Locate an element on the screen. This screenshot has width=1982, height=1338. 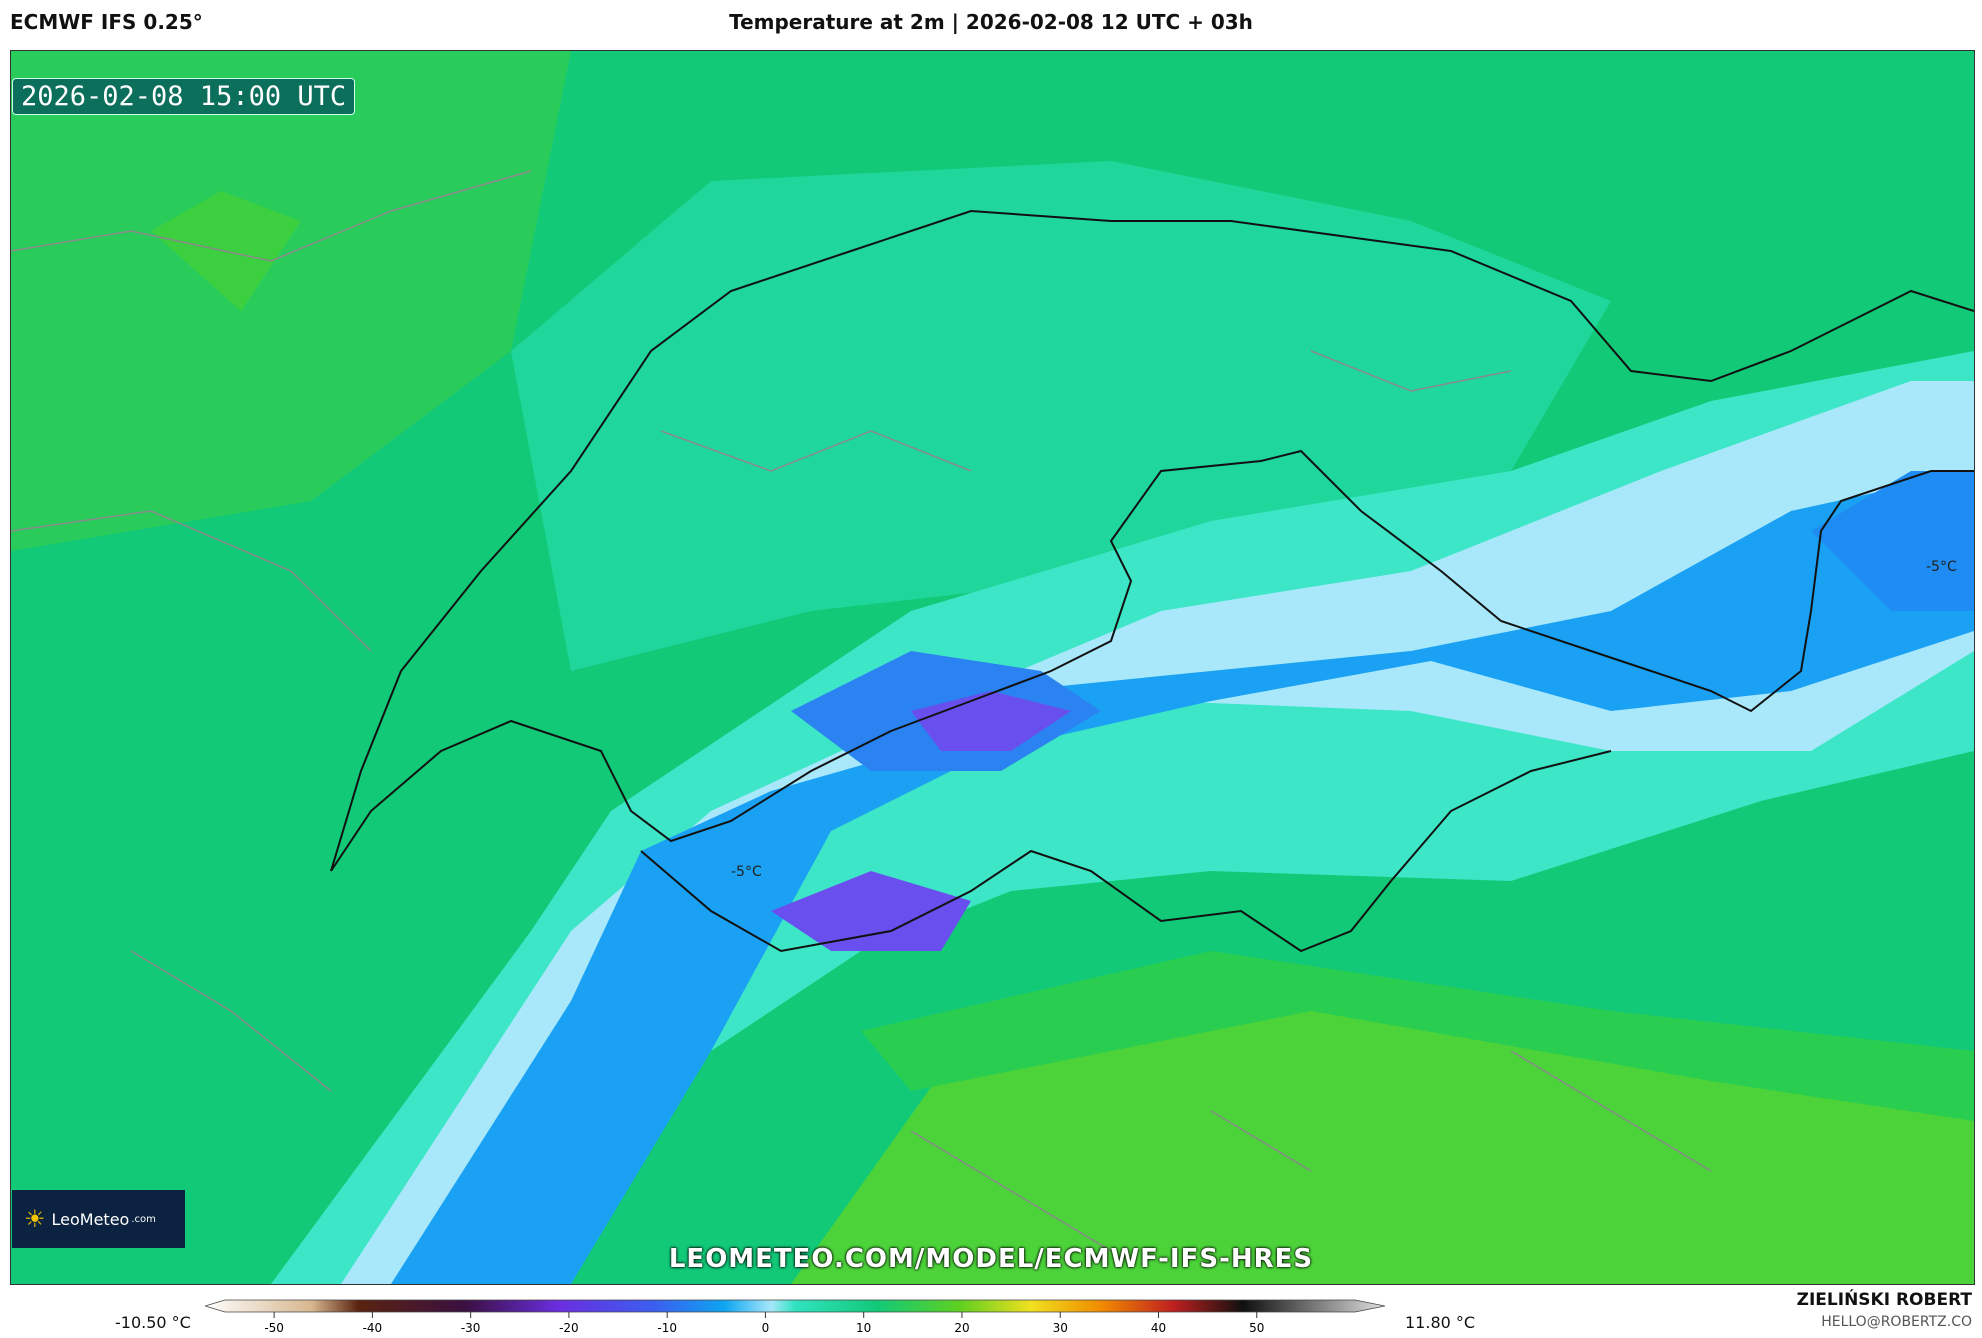
cold-core-south is located at coordinates (871, 911).